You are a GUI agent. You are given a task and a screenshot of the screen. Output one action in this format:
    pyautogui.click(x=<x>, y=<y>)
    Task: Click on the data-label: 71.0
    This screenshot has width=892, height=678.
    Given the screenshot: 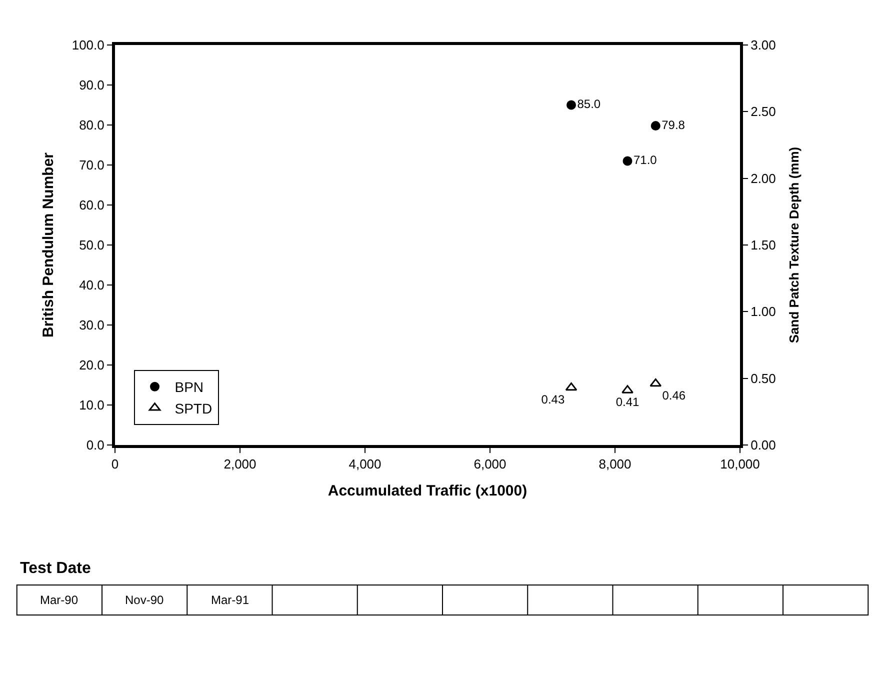 What is the action you would take?
    pyautogui.click(x=646, y=160)
    